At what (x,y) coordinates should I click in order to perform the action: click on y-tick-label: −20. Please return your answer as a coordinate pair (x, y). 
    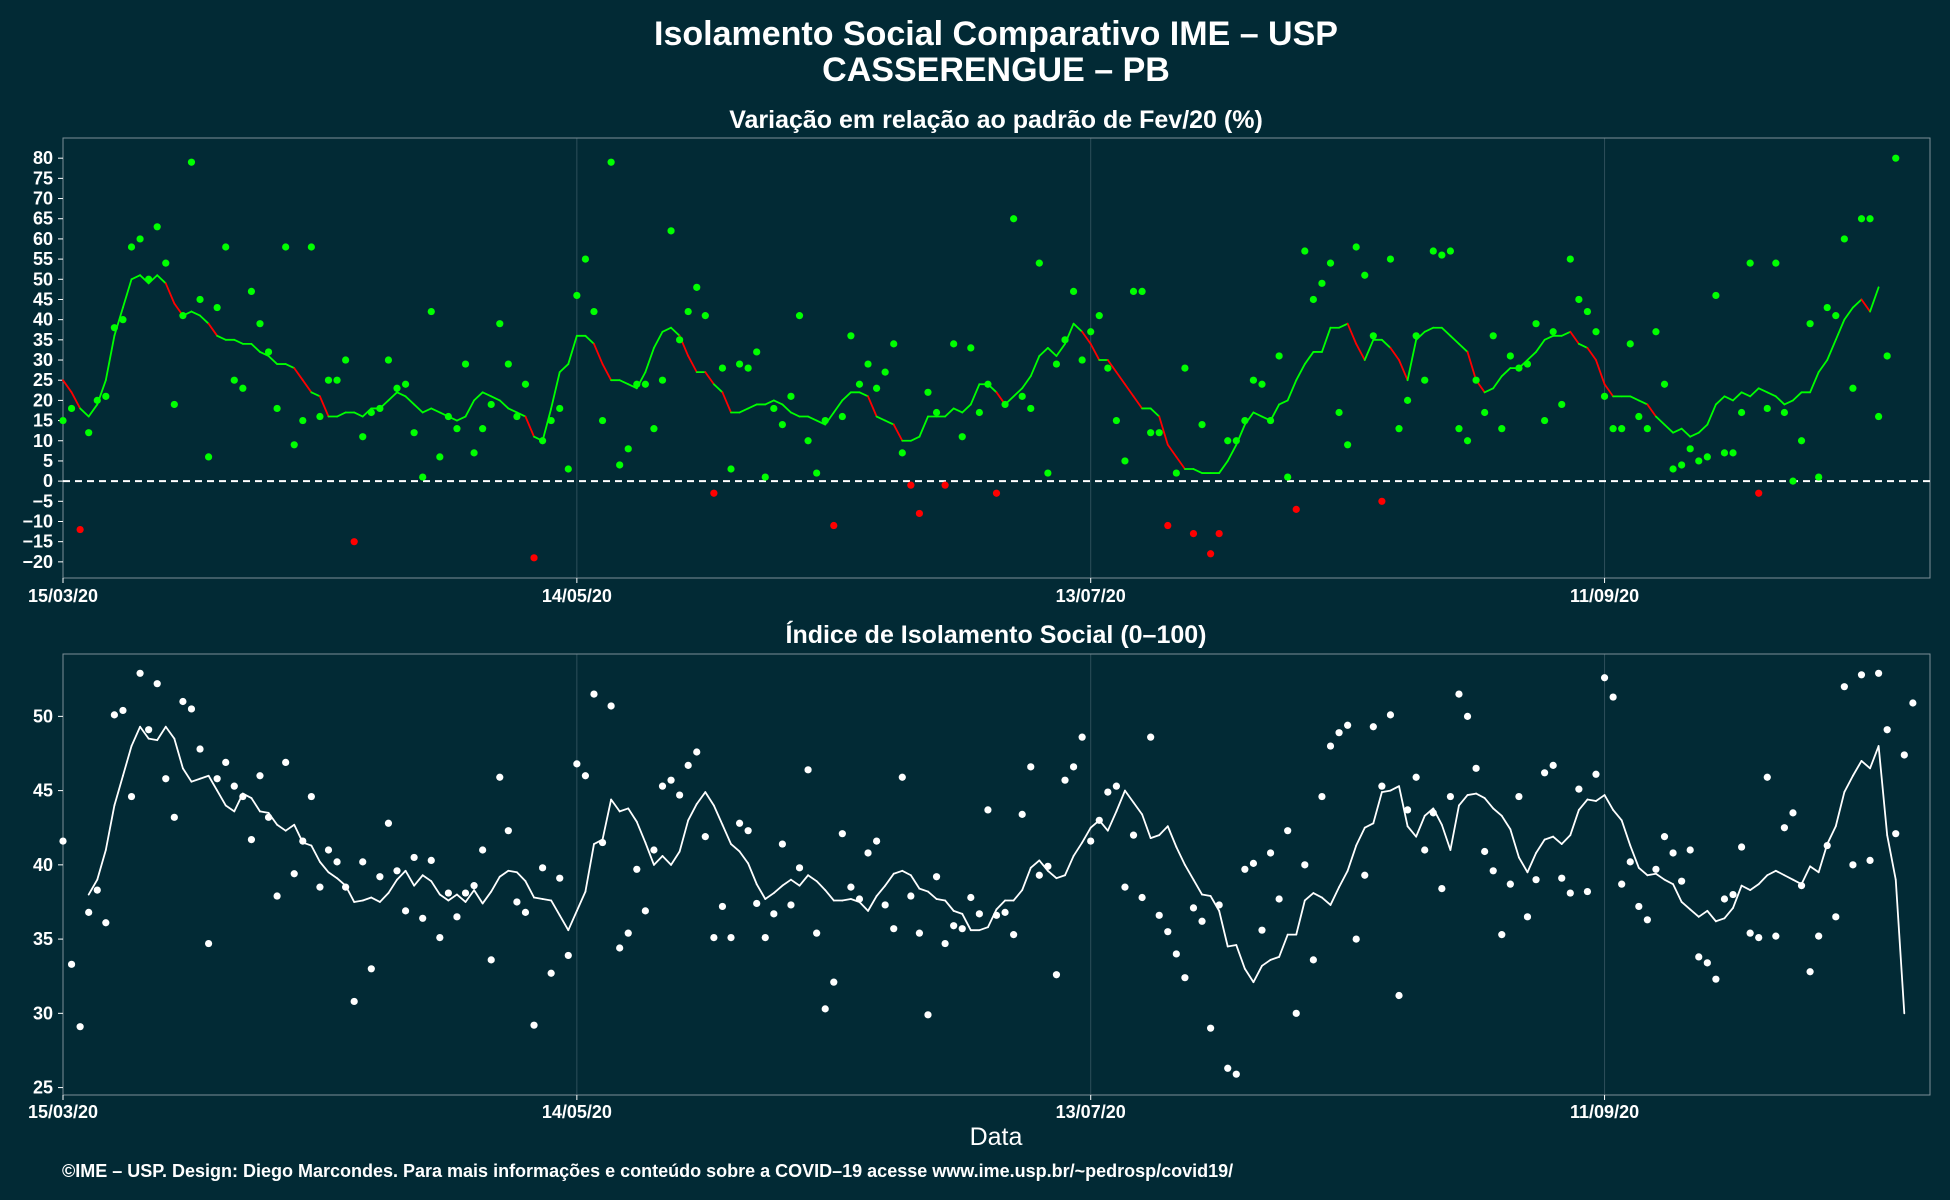
    Looking at the image, I should click on (37, 562).